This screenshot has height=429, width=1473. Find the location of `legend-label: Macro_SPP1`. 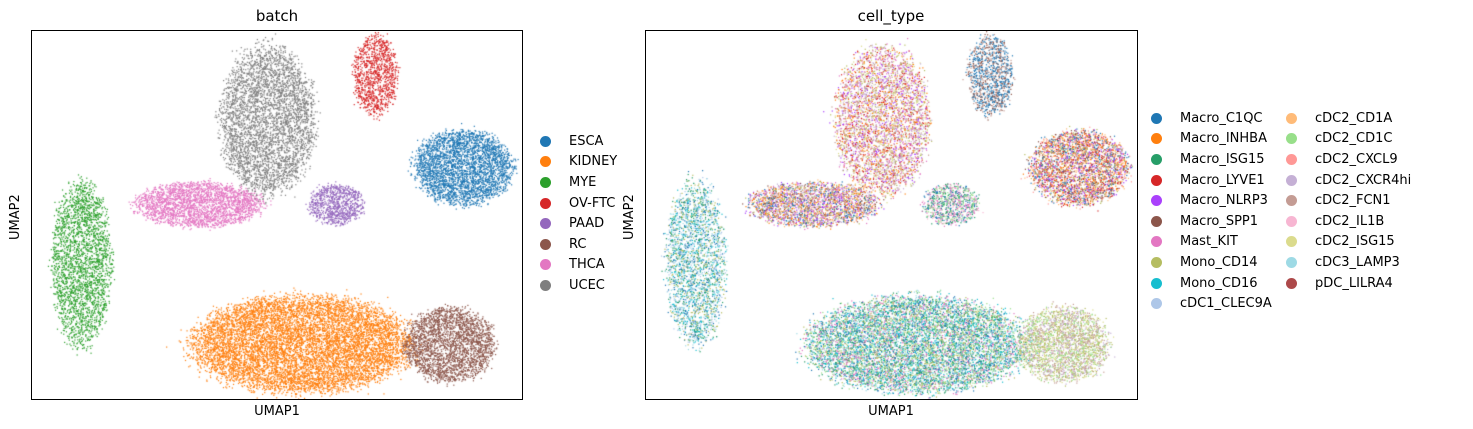

legend-label: Macro_SPP1 is located at coordinates (1219, 221).